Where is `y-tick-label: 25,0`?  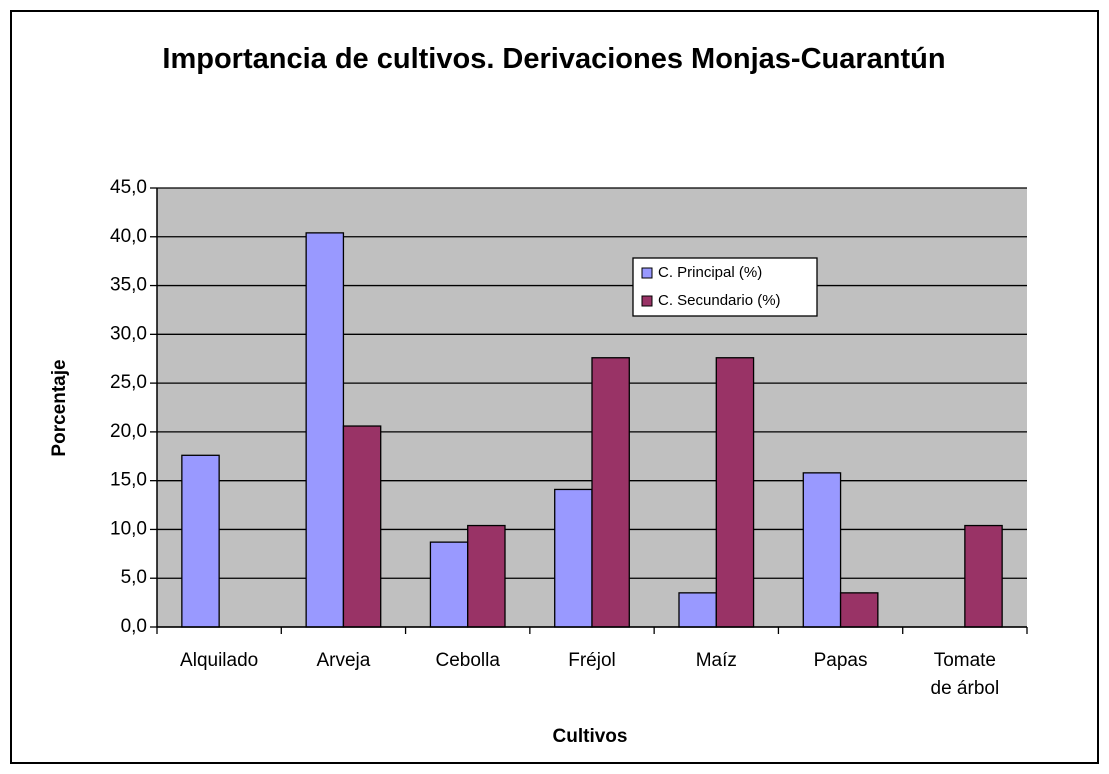
y-tick-label: 25,0 is located at coordinates (128, 382).